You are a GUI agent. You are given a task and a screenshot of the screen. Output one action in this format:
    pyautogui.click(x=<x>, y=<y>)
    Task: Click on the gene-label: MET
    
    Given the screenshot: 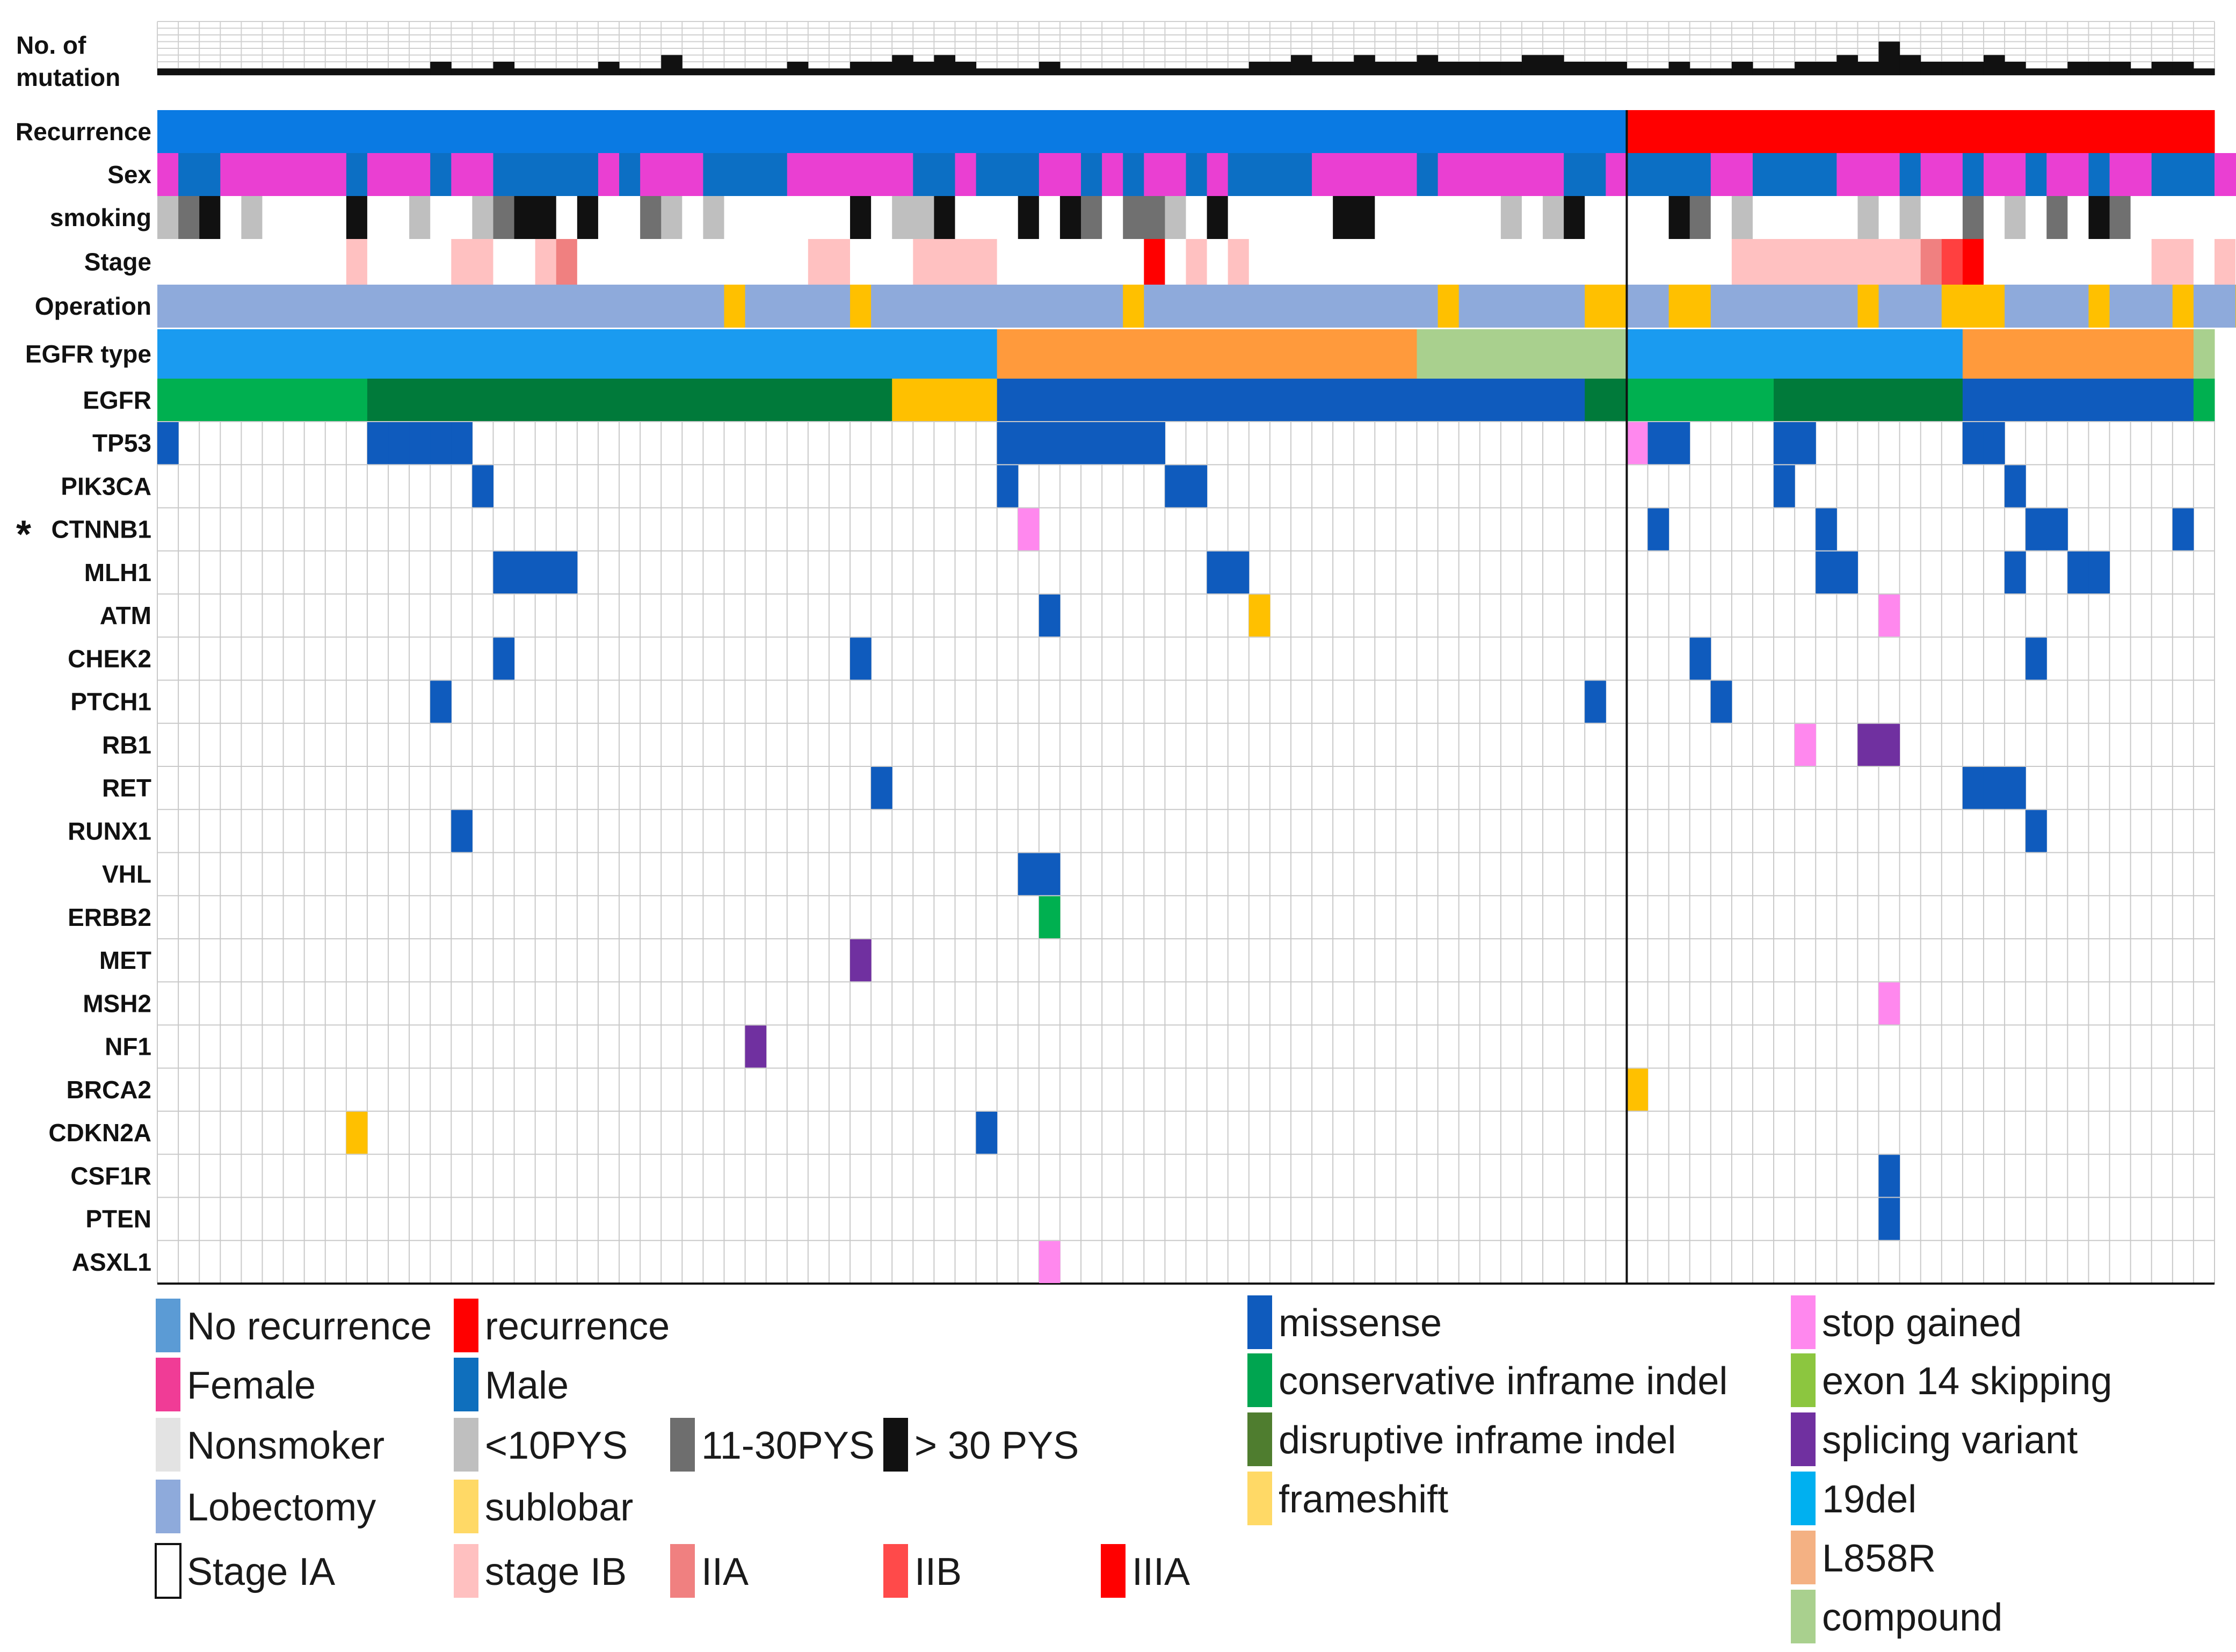 What is the action you would take?
    pyautogui.click(x=125, y=960)
    